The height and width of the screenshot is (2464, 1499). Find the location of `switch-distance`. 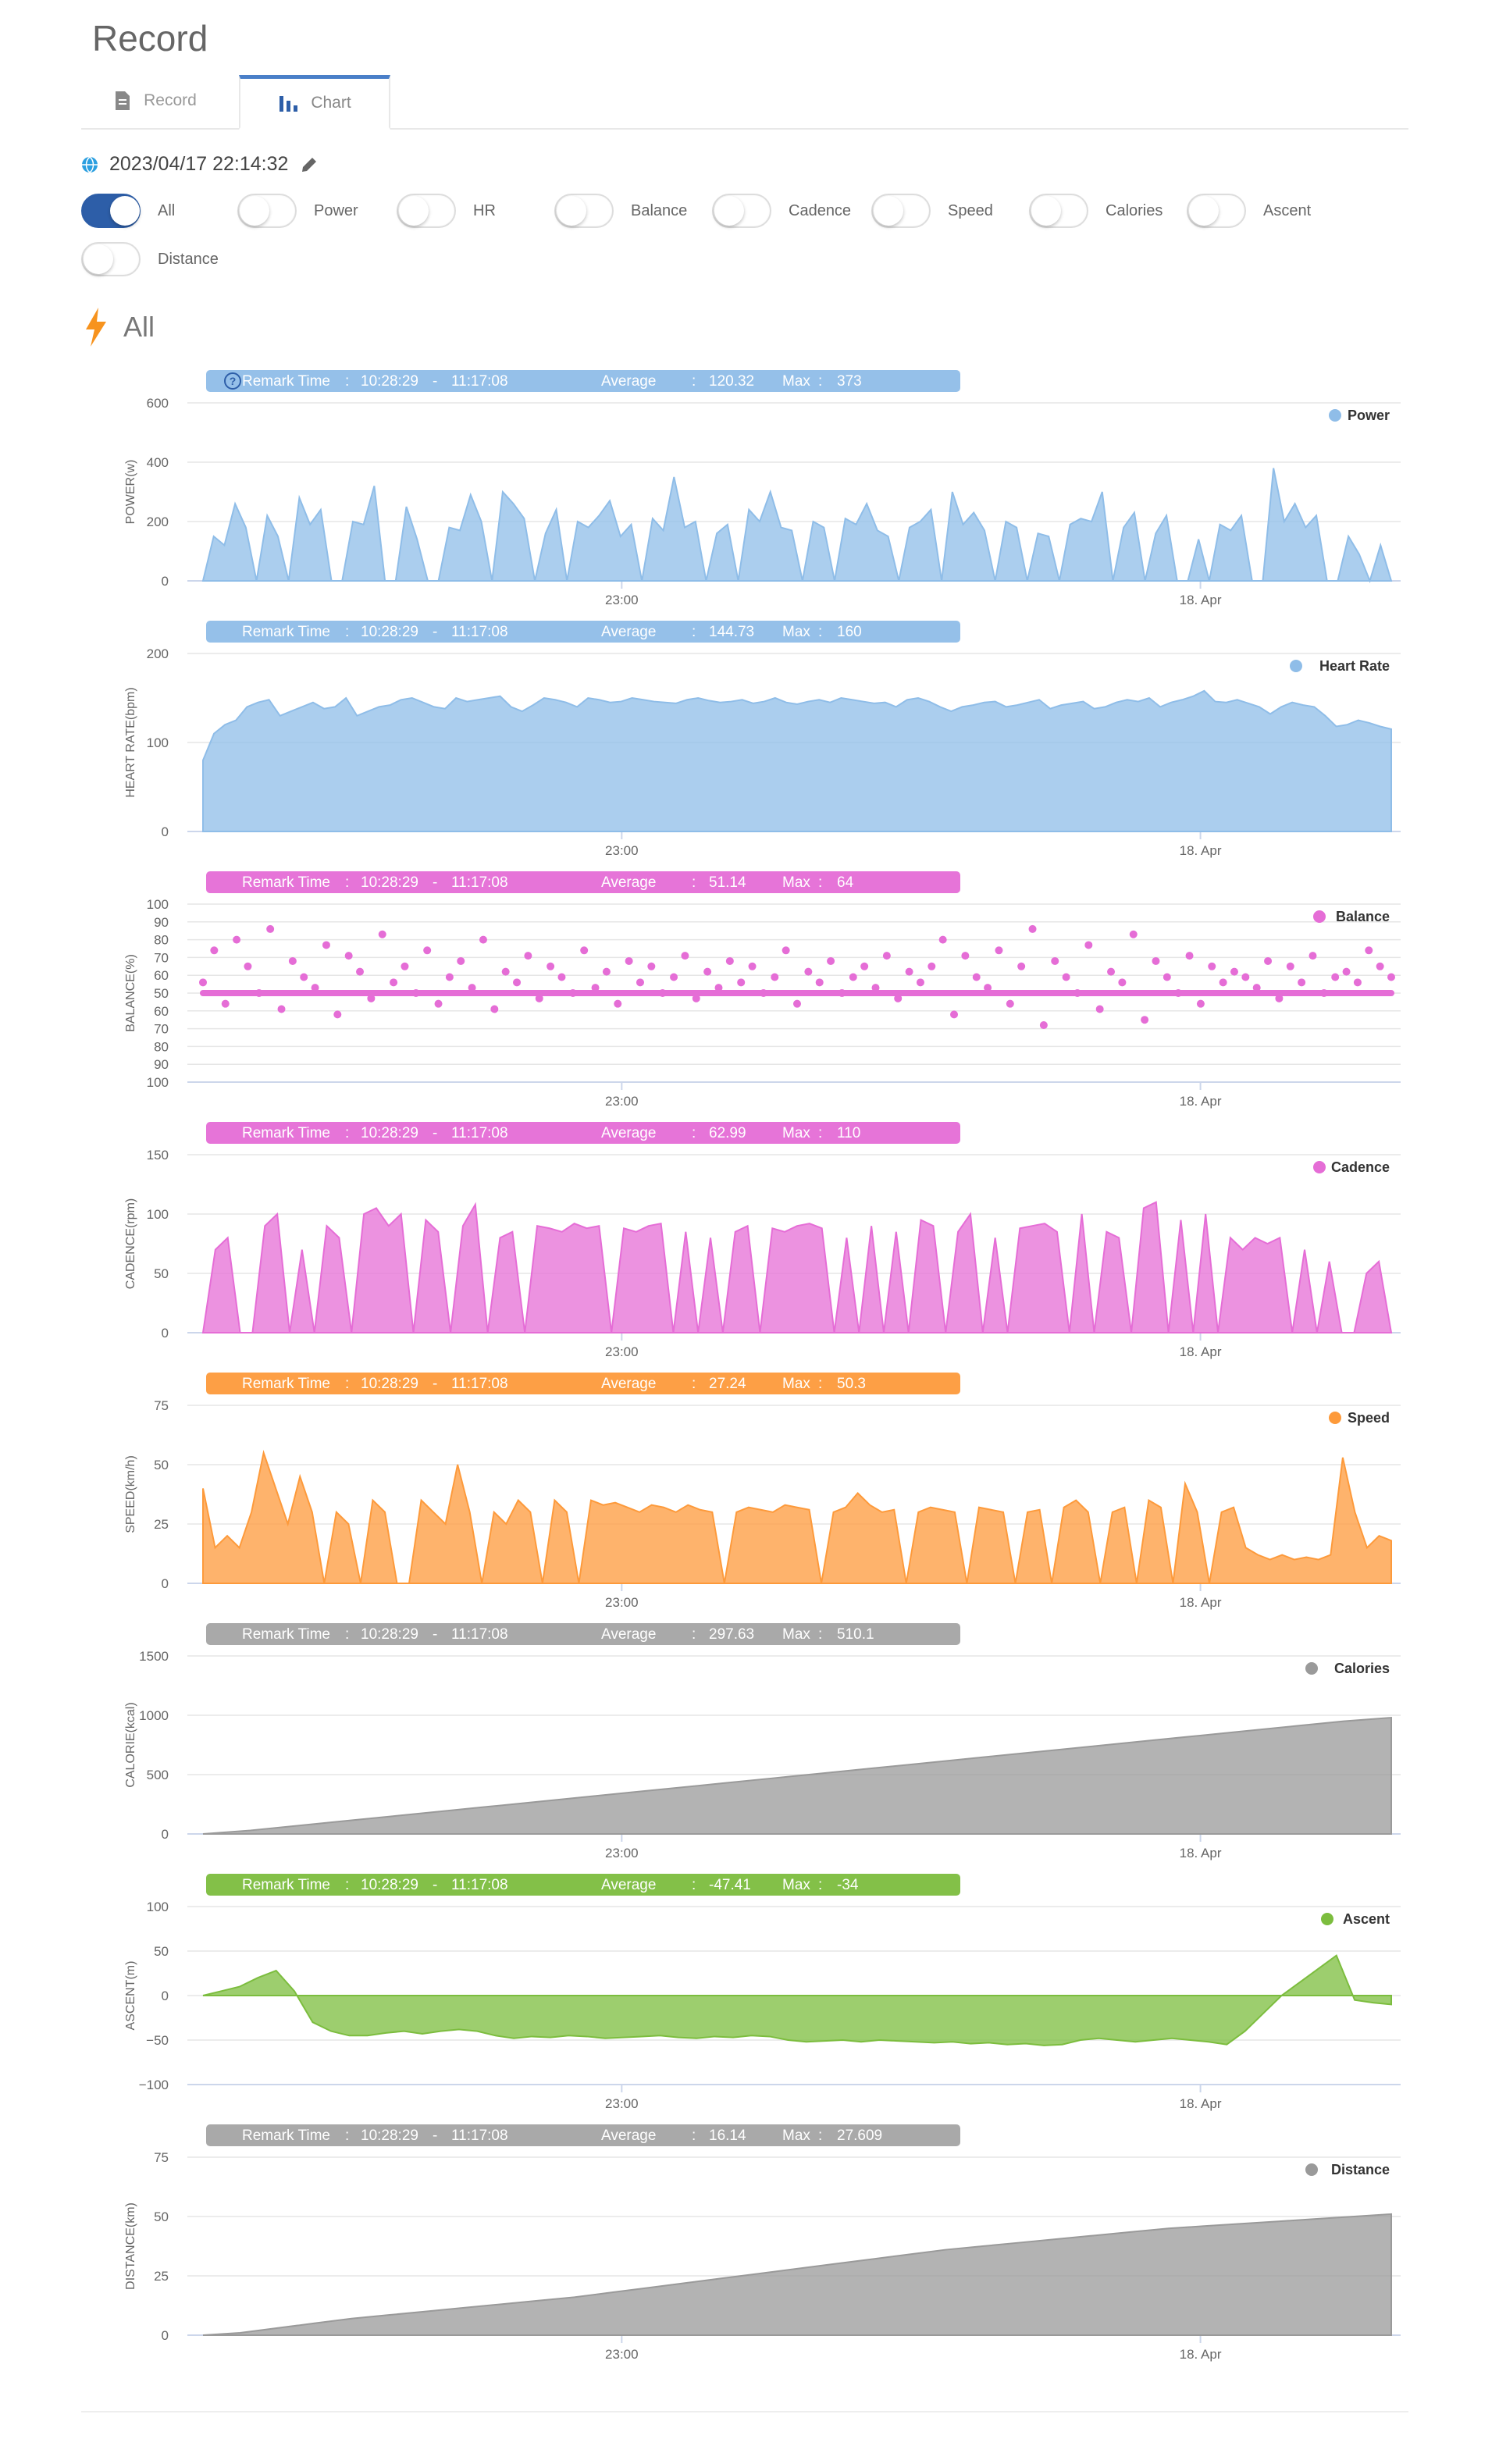

switch-distance is located at coordinates (111, 259).